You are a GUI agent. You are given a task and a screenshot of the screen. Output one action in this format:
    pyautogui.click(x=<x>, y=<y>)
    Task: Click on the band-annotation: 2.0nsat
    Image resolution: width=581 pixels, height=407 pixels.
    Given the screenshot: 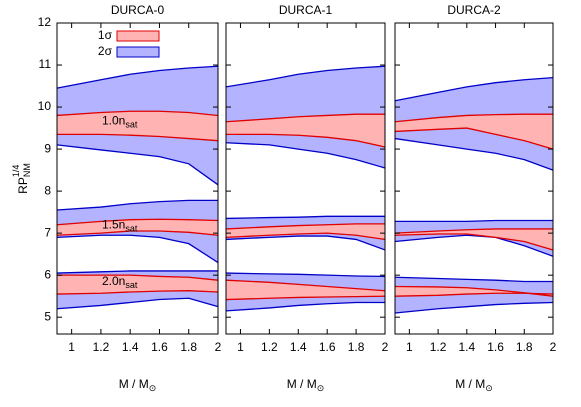 What is the action you would take?
    pyautogui.click(x=120, y=282)
    